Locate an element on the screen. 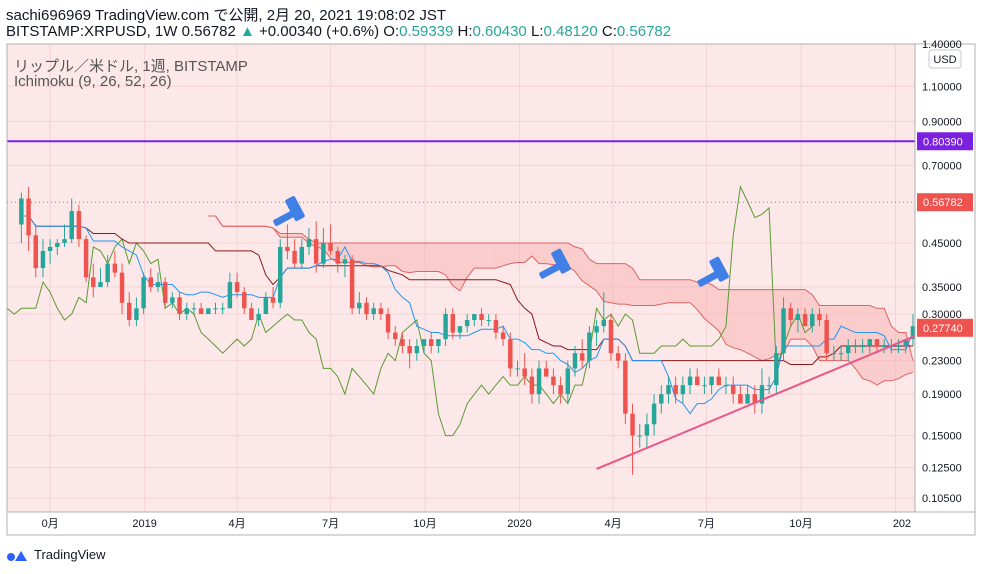 Image resolution: width=982 pixels, height=574 pixels. indicator-legend: Ichimoku (9, 26, 52, 26) is located at coordinates (93, 81).